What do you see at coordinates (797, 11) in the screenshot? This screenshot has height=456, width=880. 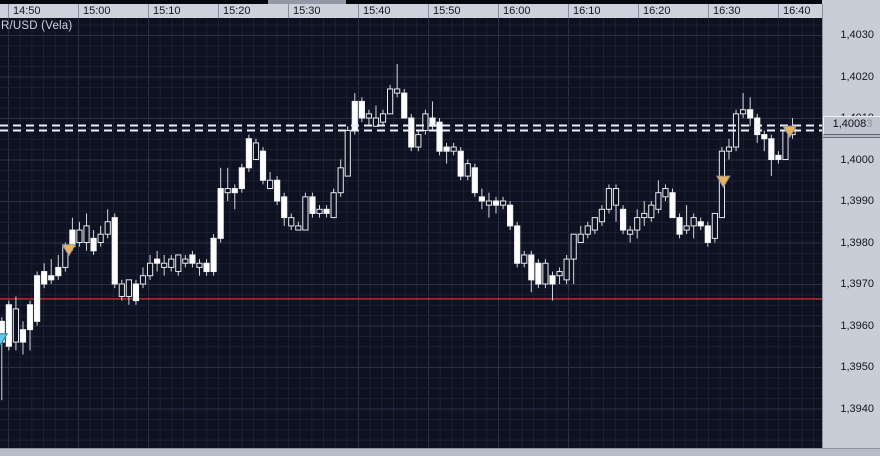 I see `time-label: 16:40` at bounding box center [797, 11].